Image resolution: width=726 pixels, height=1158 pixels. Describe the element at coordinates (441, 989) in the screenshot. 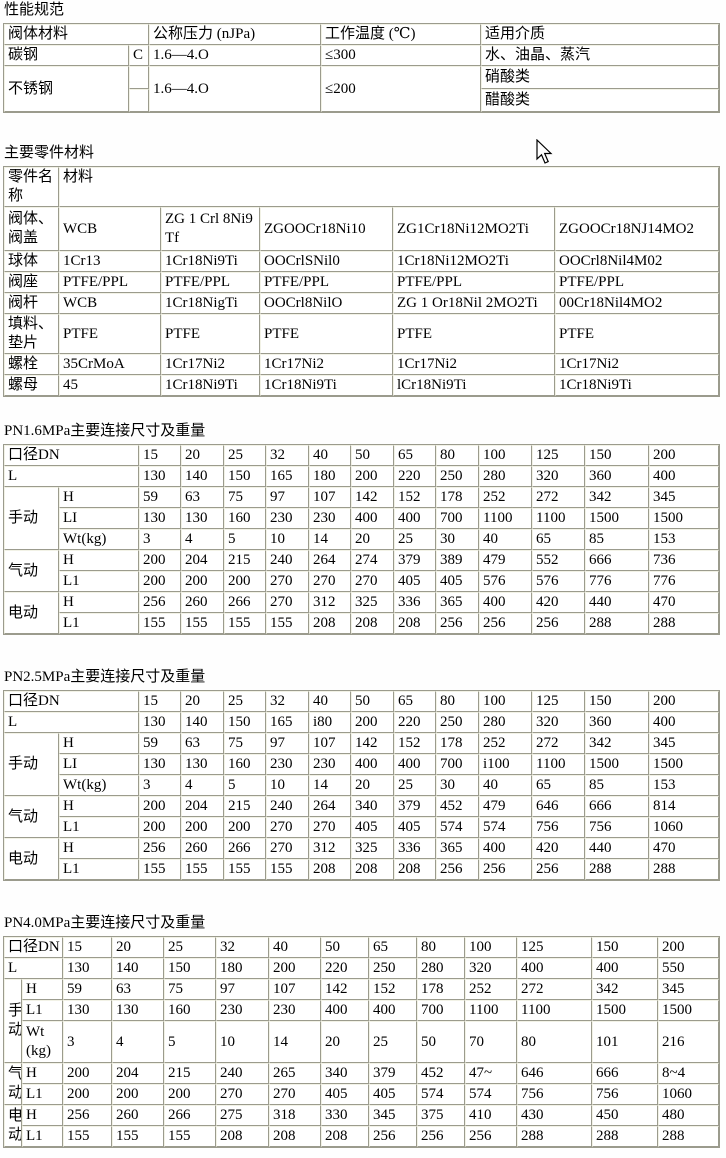

I see `table-cell: 178` at that location.